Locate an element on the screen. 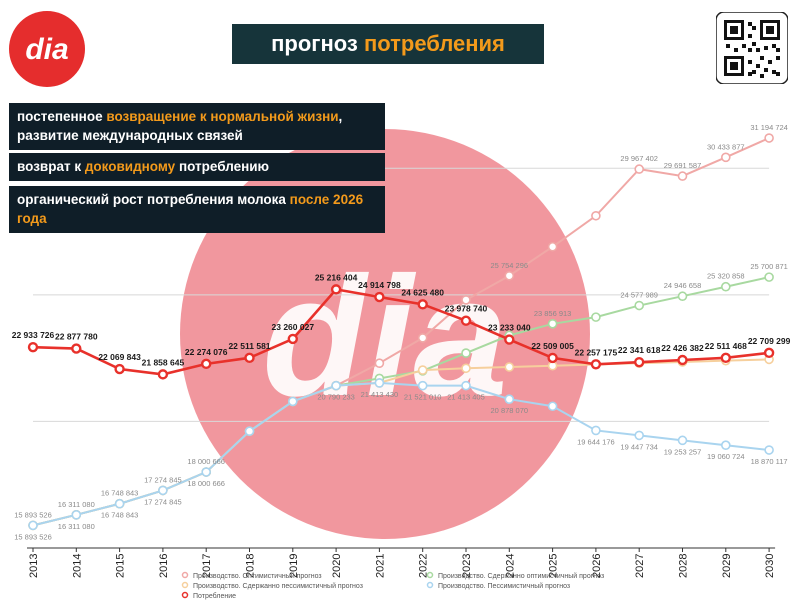 This screenshot has height=600, width=803. data-label-consumption-2027: 22 341 618 is located at coordinates (639, 350).